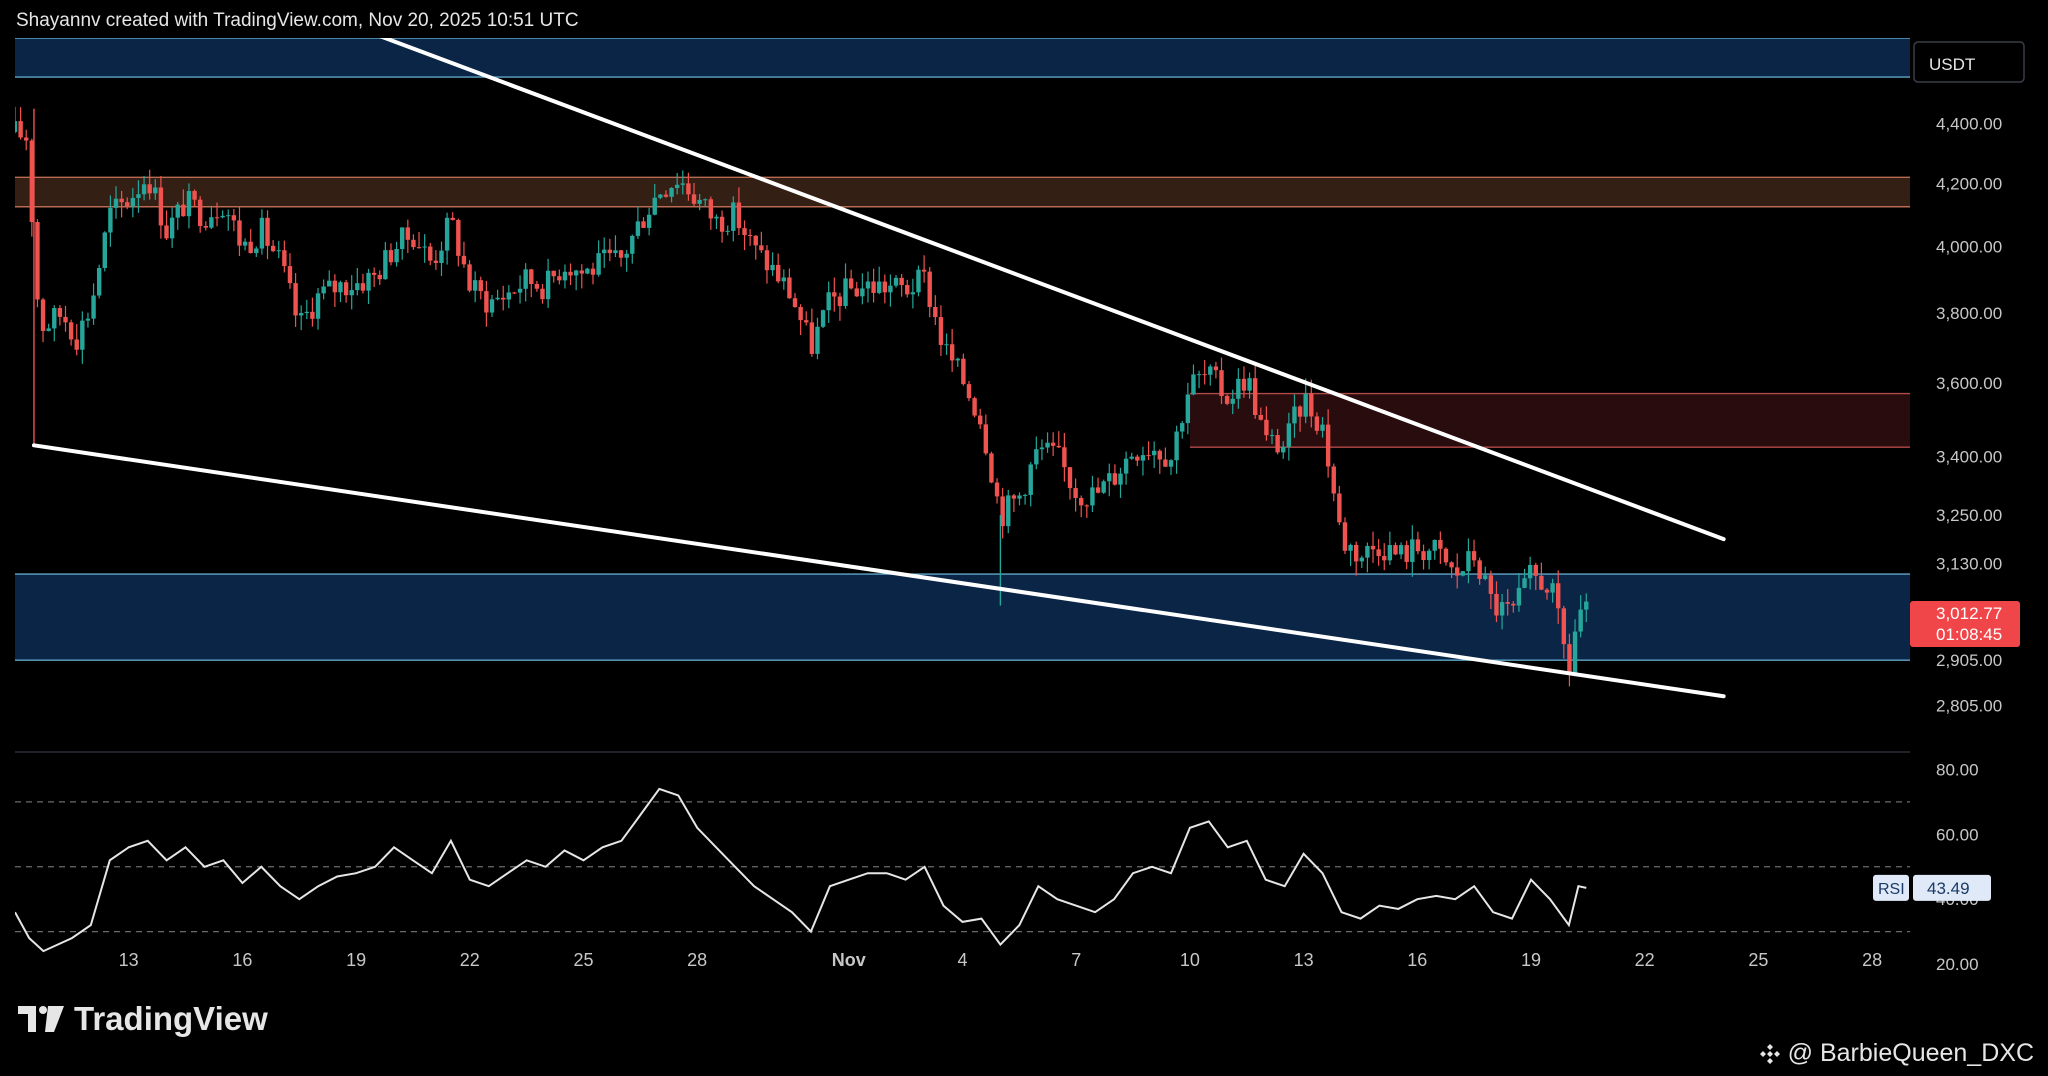 The height and width of the screenshot is (1076, 2048). Describe the element at coordinates (1304, 960) in the screenshot. I see `date-tick-label: 13` at that location.